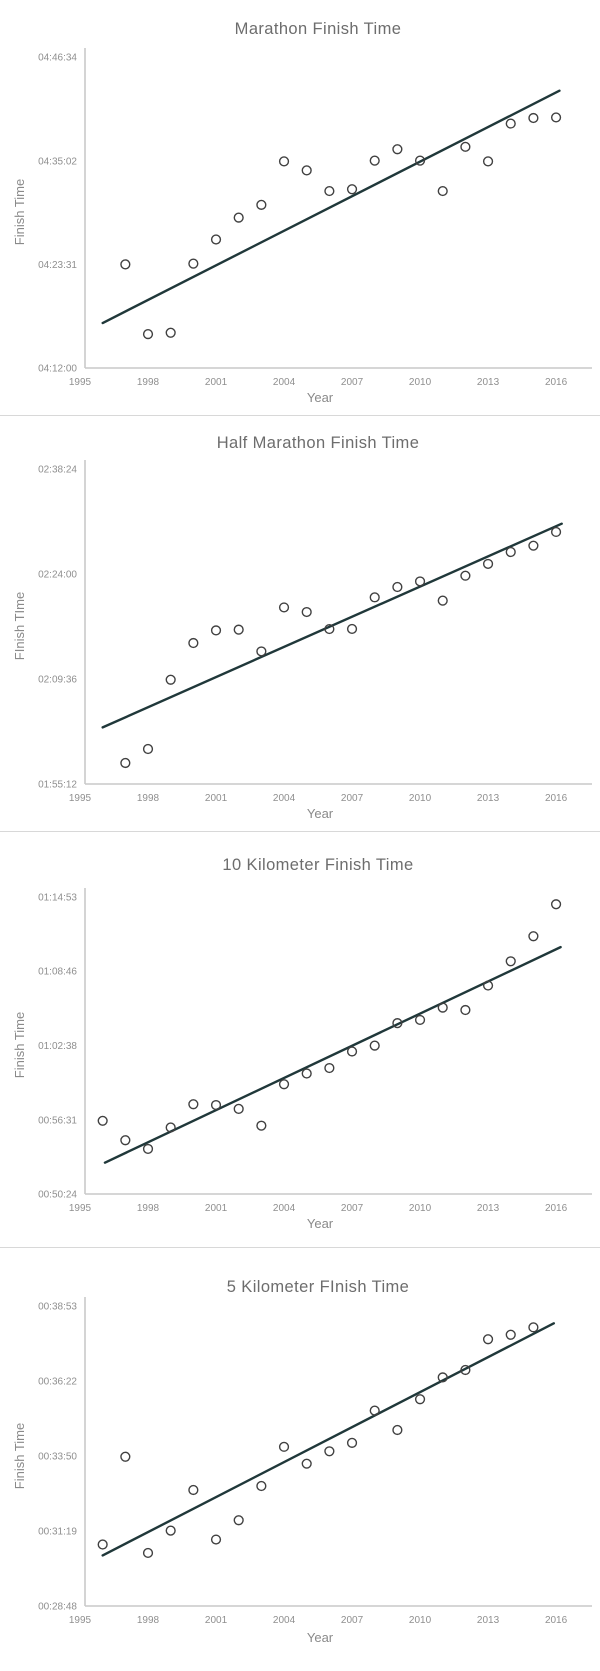  I want to click on y-tick-label: 00:31:19, so click(57, 1532).